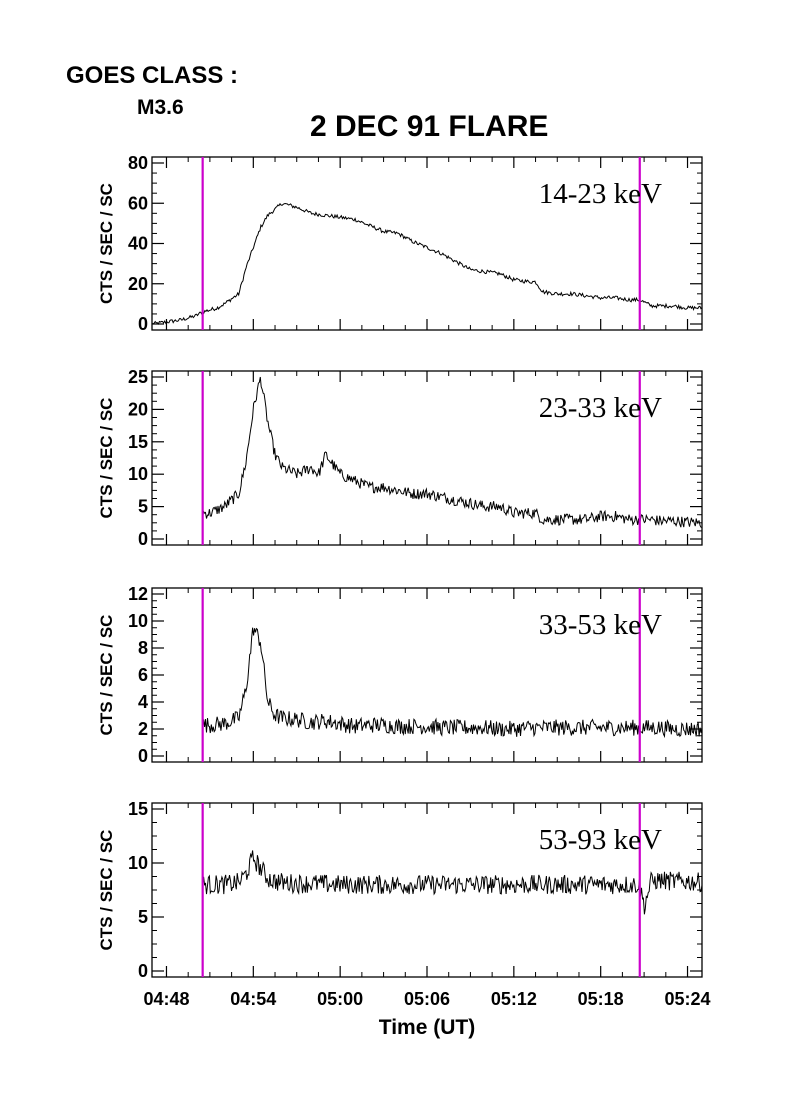 The height and width of the screenshot is (1118, 790). I want to click on y-tick-label: 2, so click(143, 729).